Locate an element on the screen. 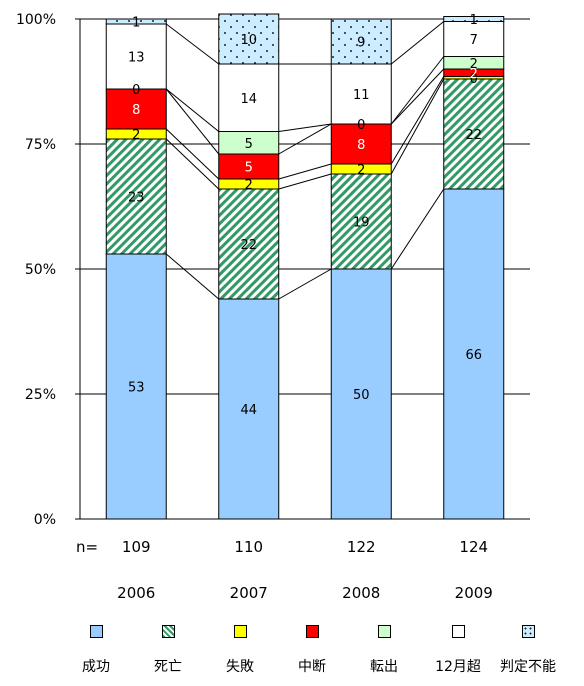 The image size is (584, 686). legend-label: 失敗 is located at coordinates (240, 667).